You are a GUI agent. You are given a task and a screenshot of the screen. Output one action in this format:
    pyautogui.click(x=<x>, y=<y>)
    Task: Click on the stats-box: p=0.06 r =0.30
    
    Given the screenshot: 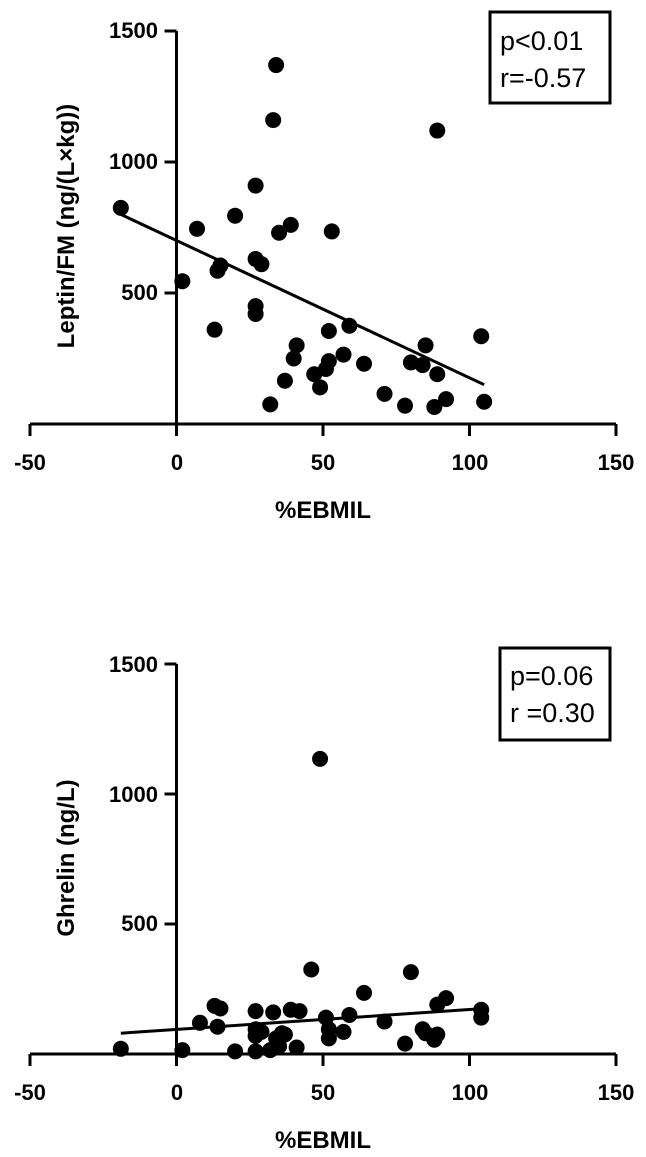 What is the action you would take?
    pyautogui.click(x=555, y=694)
    